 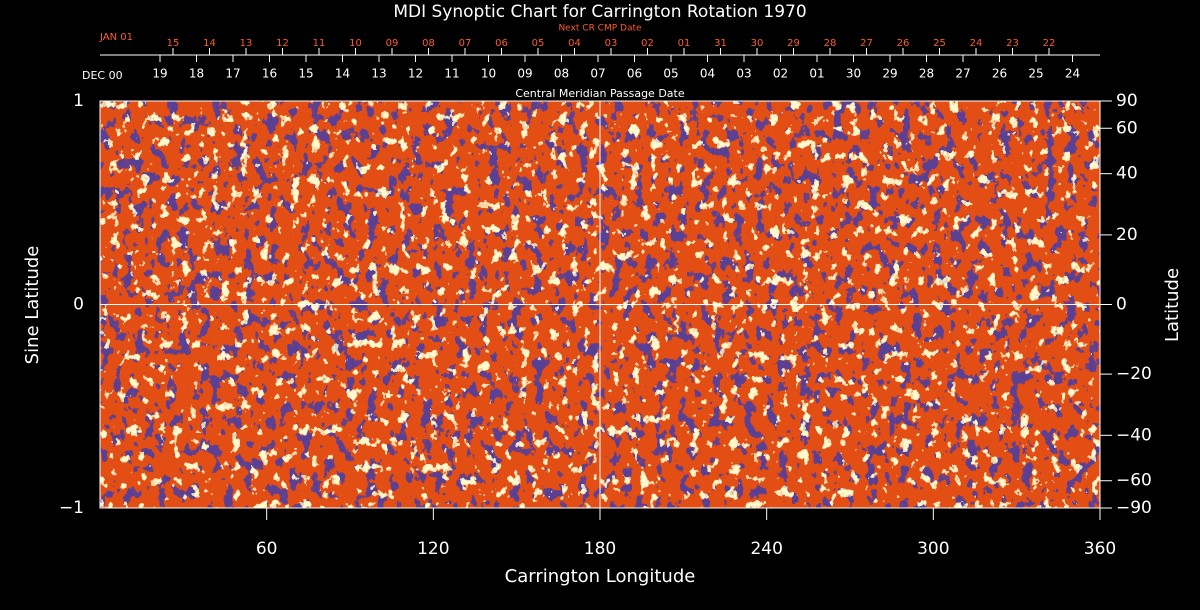 I want to click on y2-tick-label: 60, so click(x=1127, y=128).